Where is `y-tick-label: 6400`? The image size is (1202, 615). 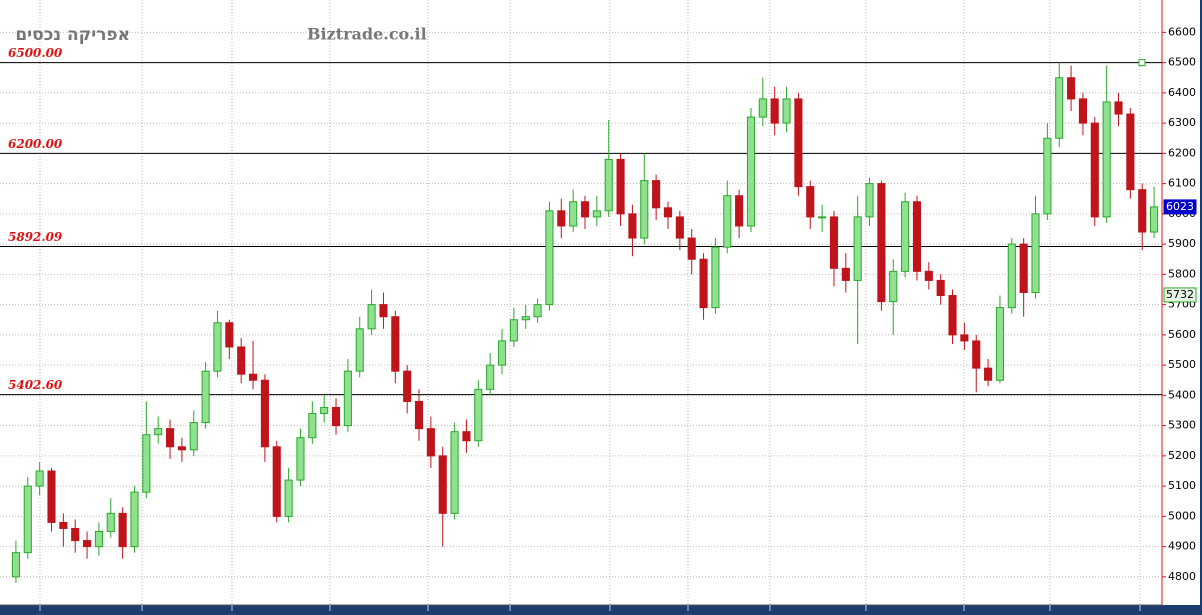
y-tick-label: 6400 is located at coordinates (1182, 92).